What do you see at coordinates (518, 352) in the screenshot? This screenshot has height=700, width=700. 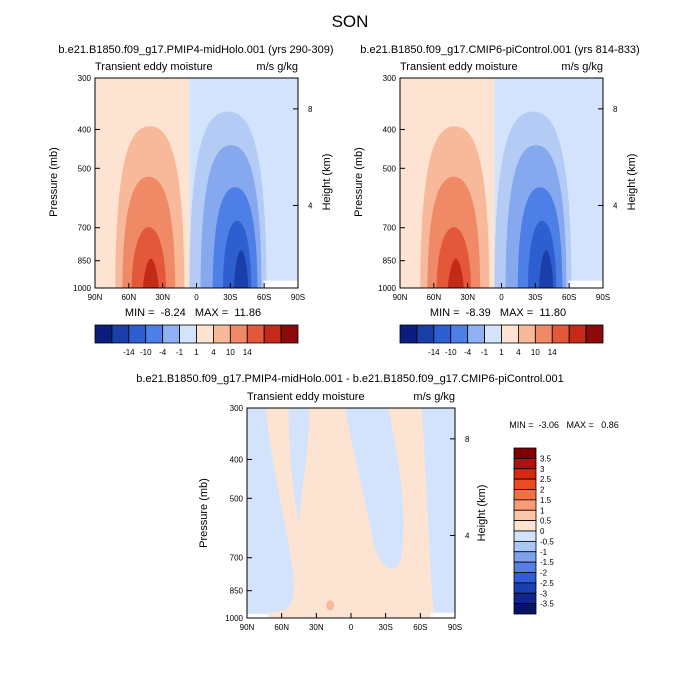 I see `colorbar-label: 4` at bounding box center [518, 352].